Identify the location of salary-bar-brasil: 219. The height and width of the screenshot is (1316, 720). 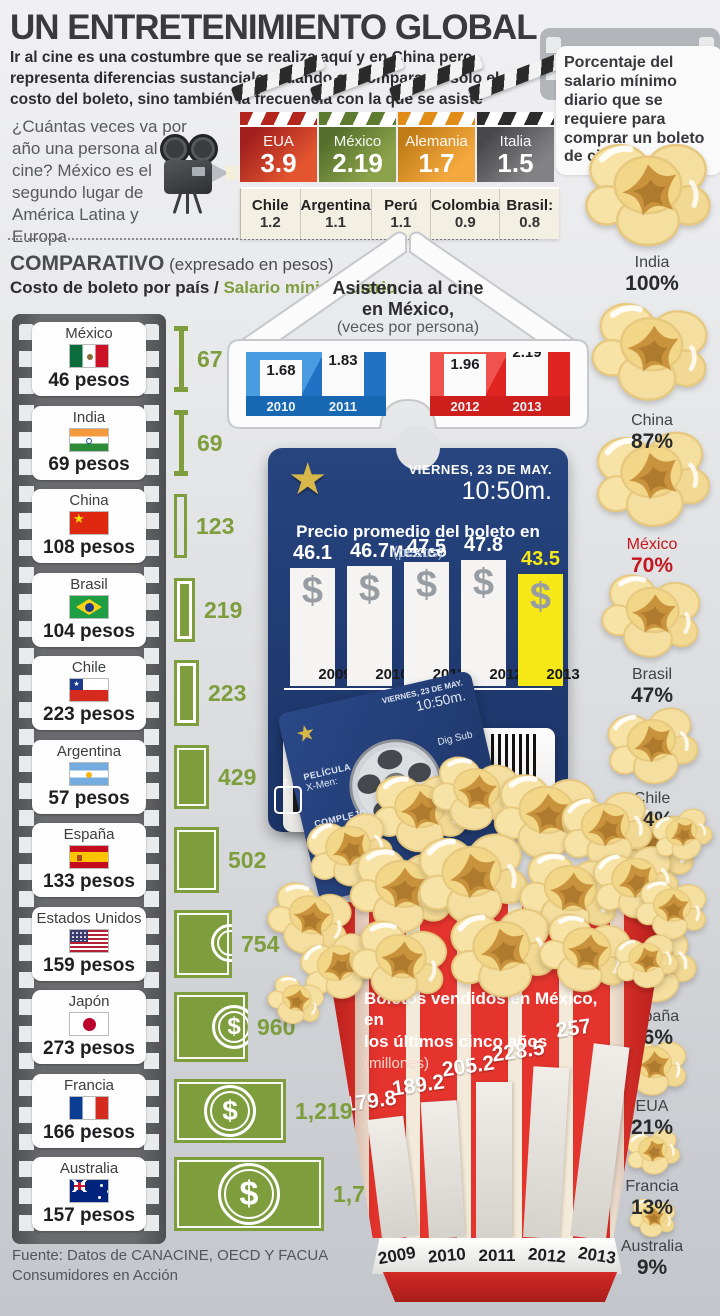
(208, 610).